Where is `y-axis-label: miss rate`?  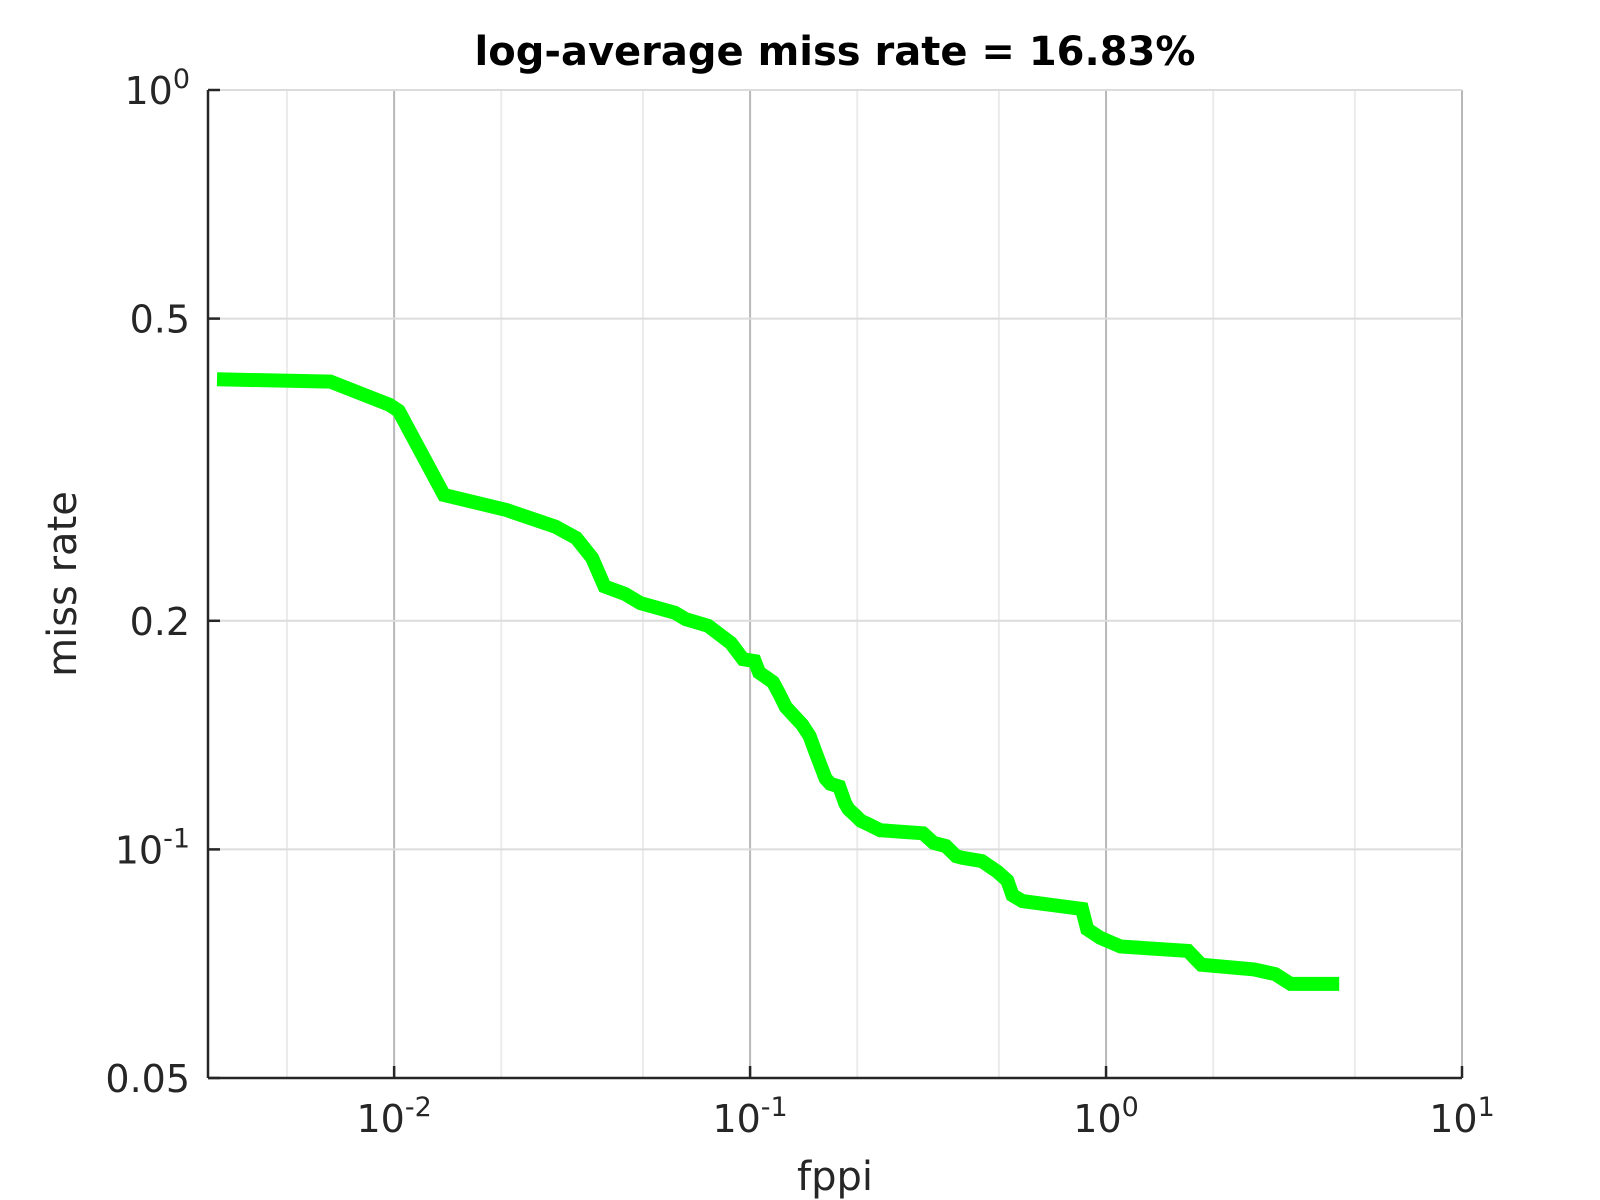
y-axis-label: miss rate is located at coordinates (63, 584).